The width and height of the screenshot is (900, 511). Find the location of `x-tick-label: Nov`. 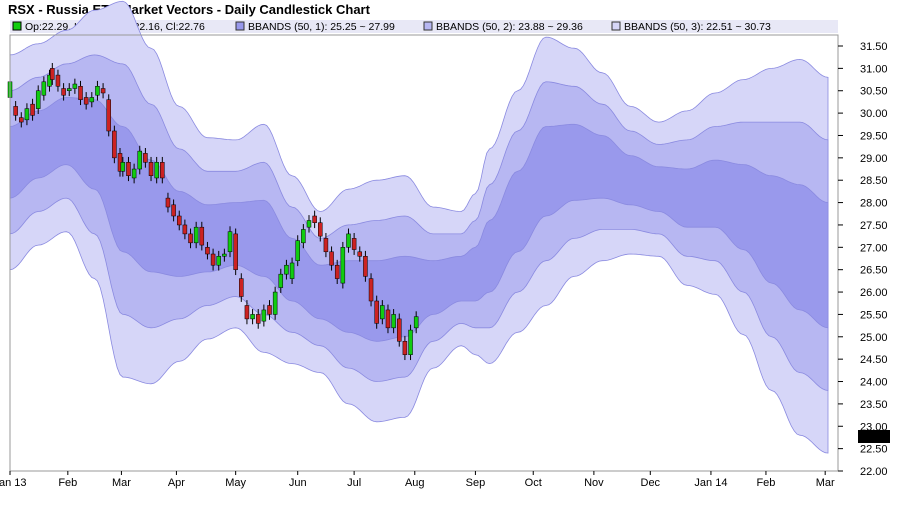

x-tick-label: Nov is located at coordinates (594, 483).